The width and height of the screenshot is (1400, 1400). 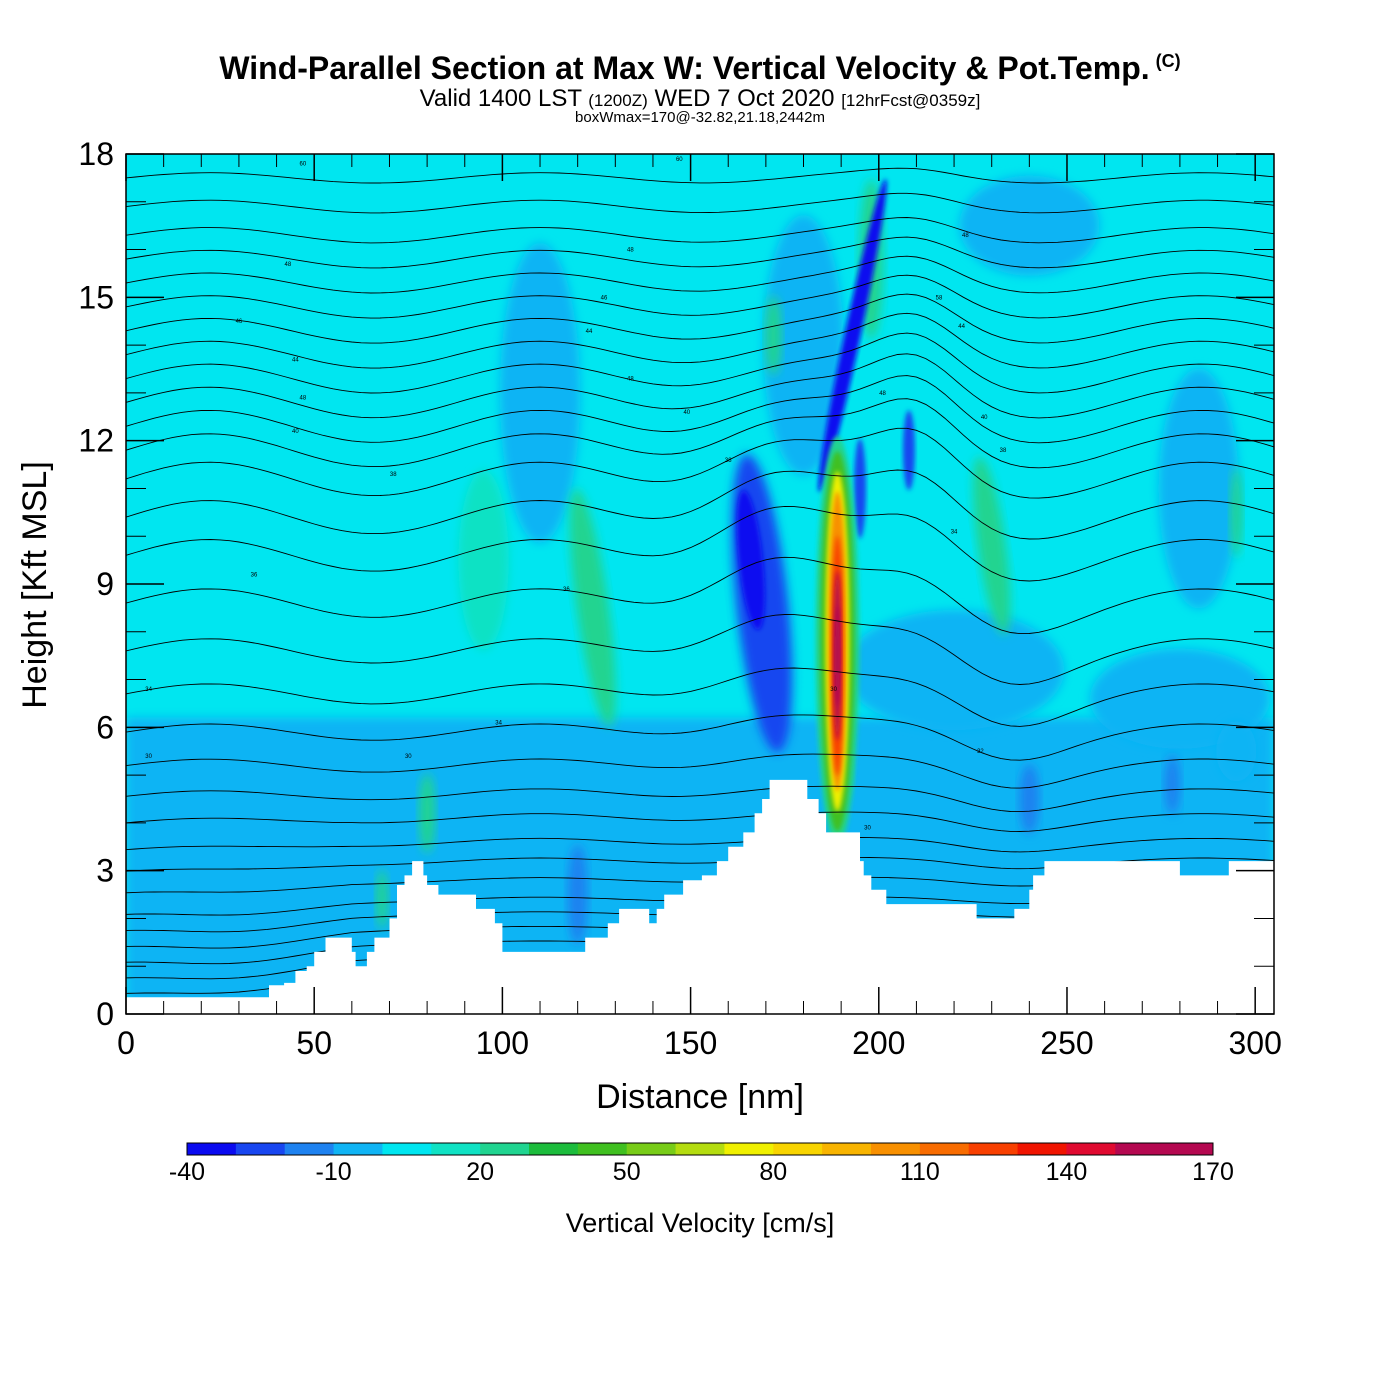 I want to click on y-tick-label: 3, so click(x=105, y=871).